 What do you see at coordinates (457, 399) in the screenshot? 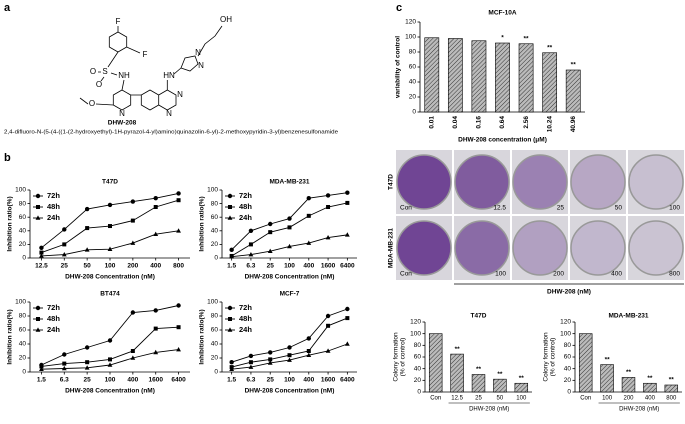
I see `x-tick-label: 12.5` at bounding box center [457, 399].